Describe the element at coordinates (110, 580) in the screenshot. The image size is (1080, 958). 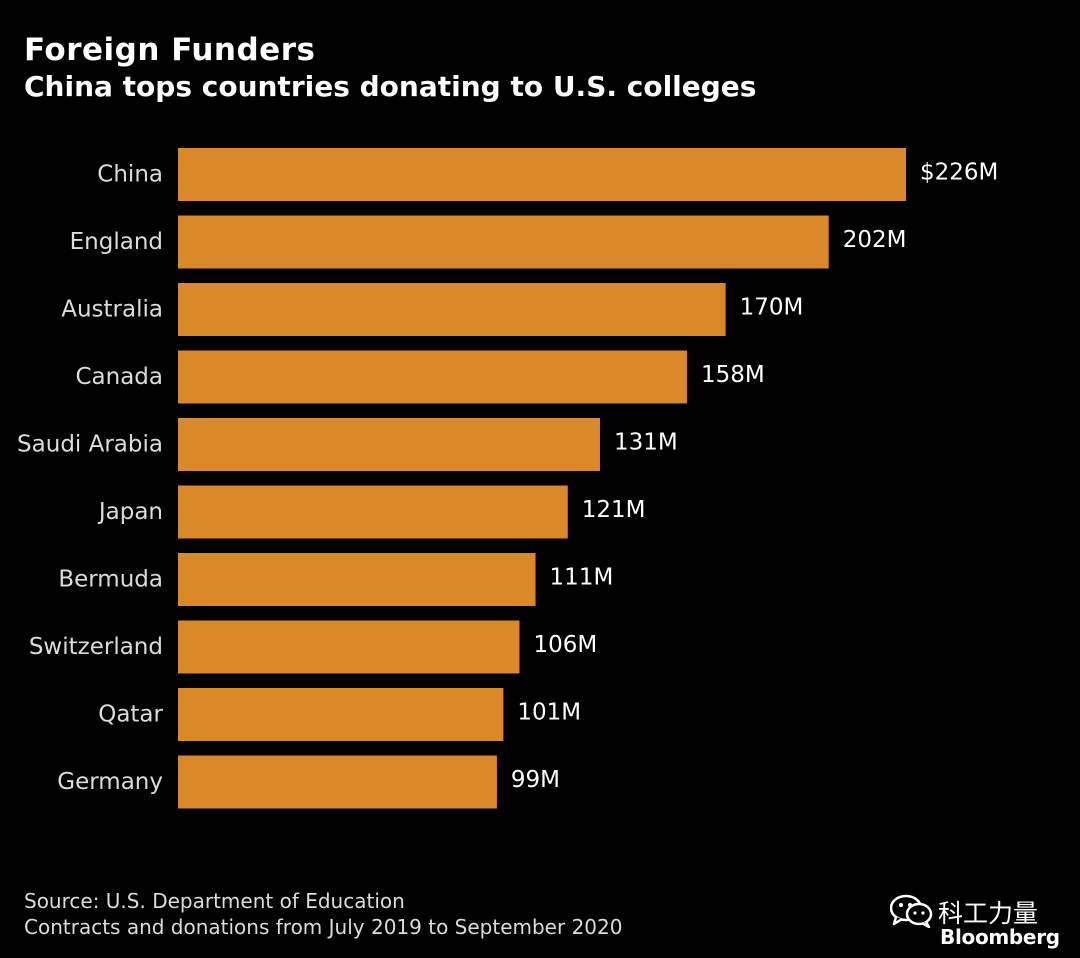
I see `category-label-bermuda: Bermuda` at that location.